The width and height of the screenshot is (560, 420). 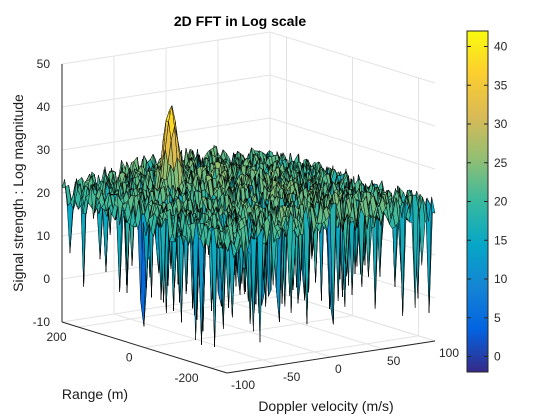 I want to click on colorbar-tick-label: 25, so click(x=501, y=163).